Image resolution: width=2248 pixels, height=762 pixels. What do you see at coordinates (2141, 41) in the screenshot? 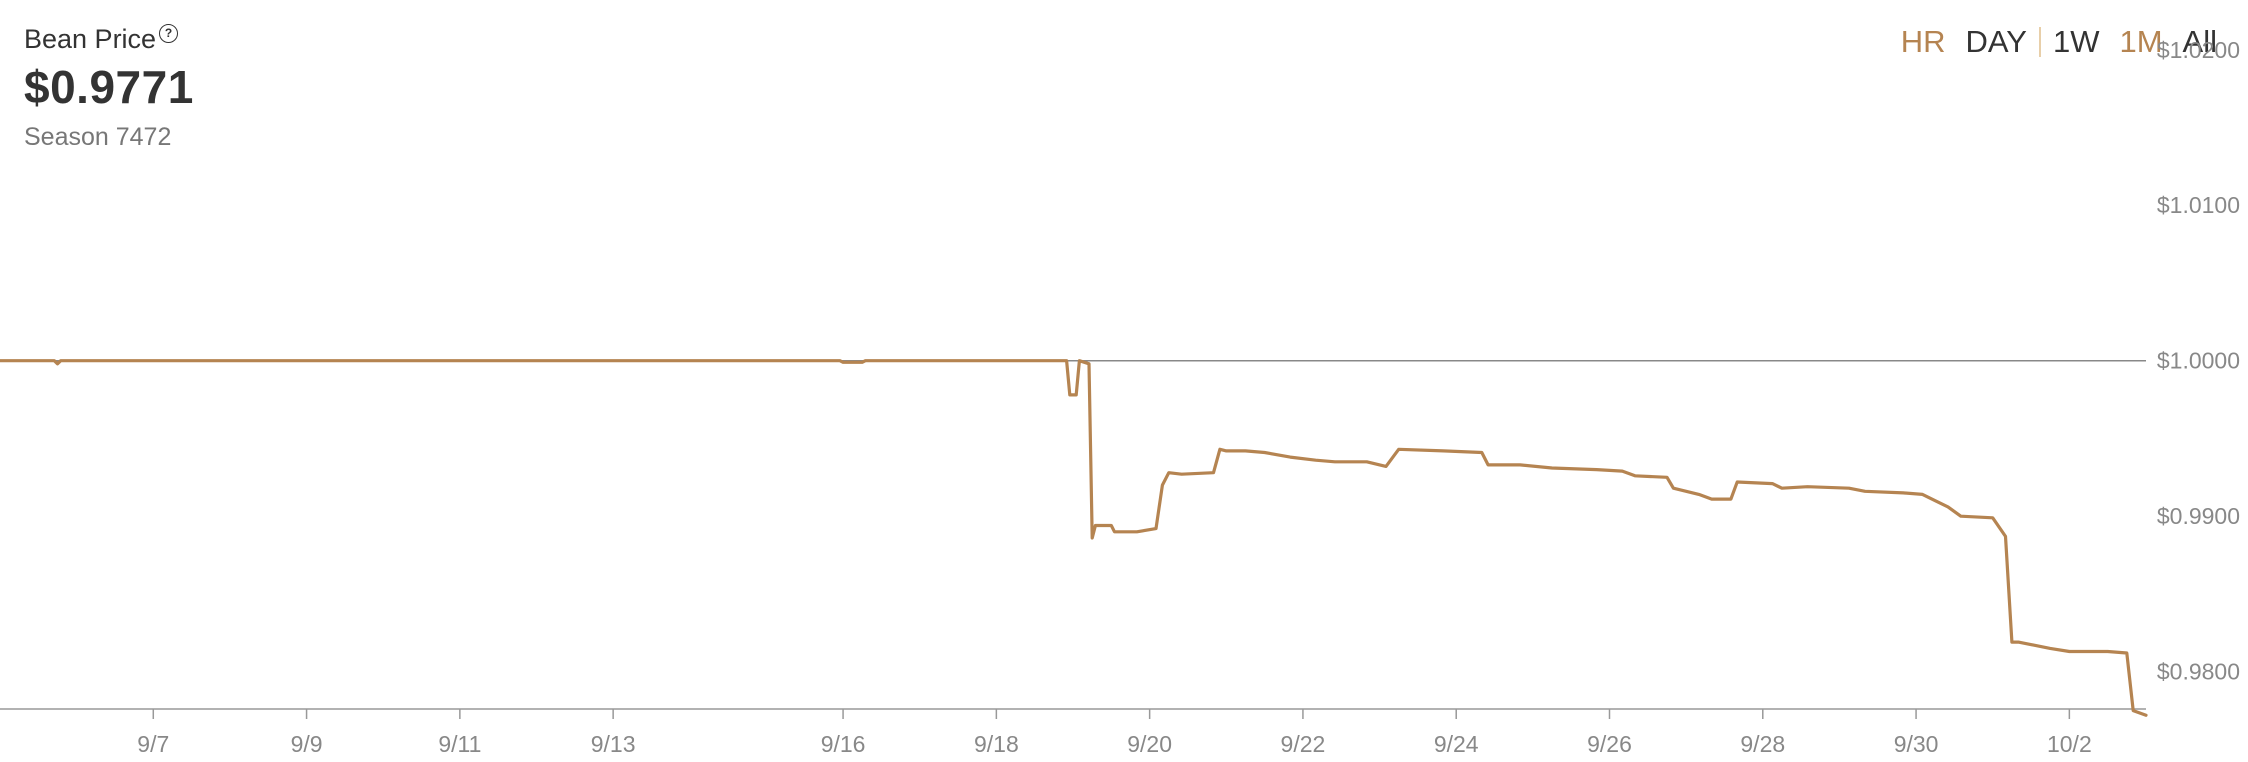
I see `range-button-1m: 1M` at bounding box center [2141, 41].